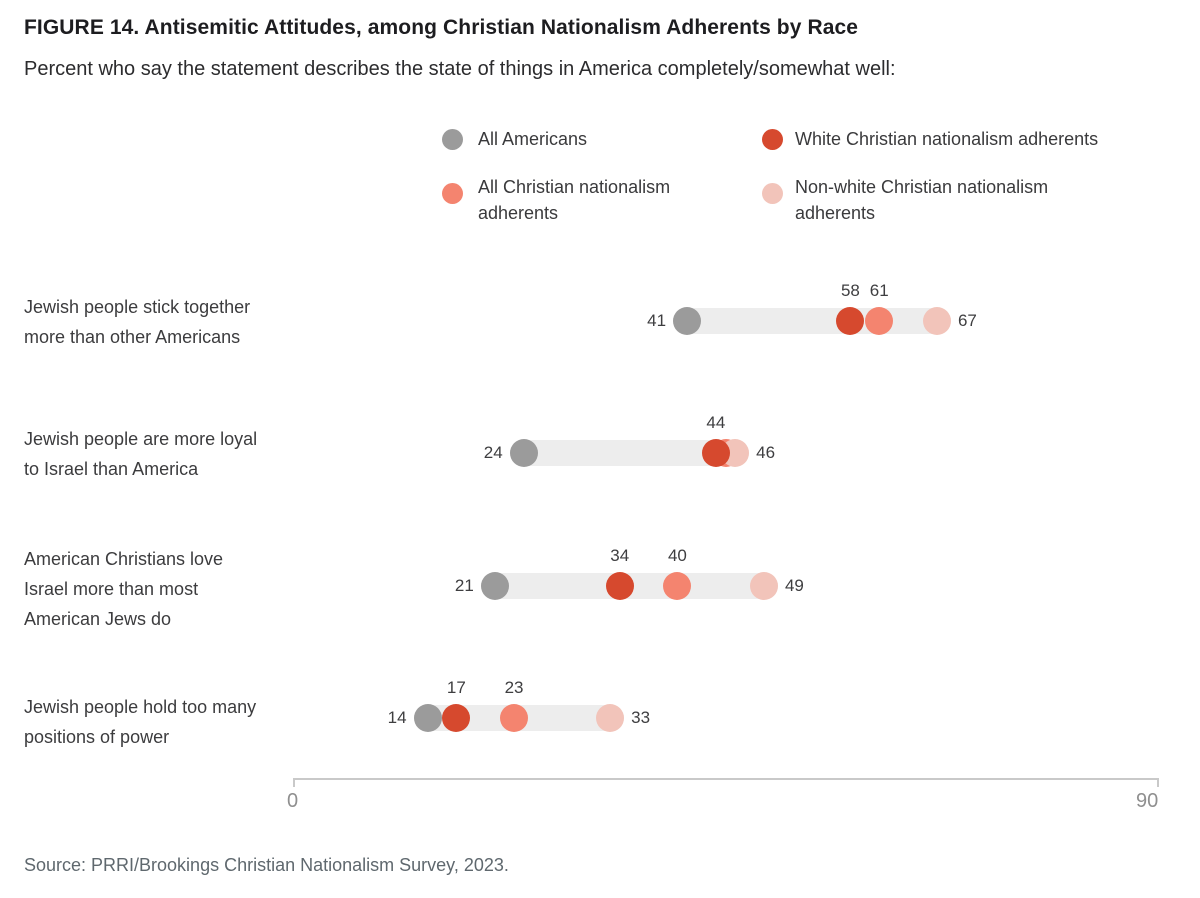 This screenshot has height=898, width=1200. Describe the element at coordinates (850, 290) in the screenshot. I see `value-label-white_cn: 58` at that location.